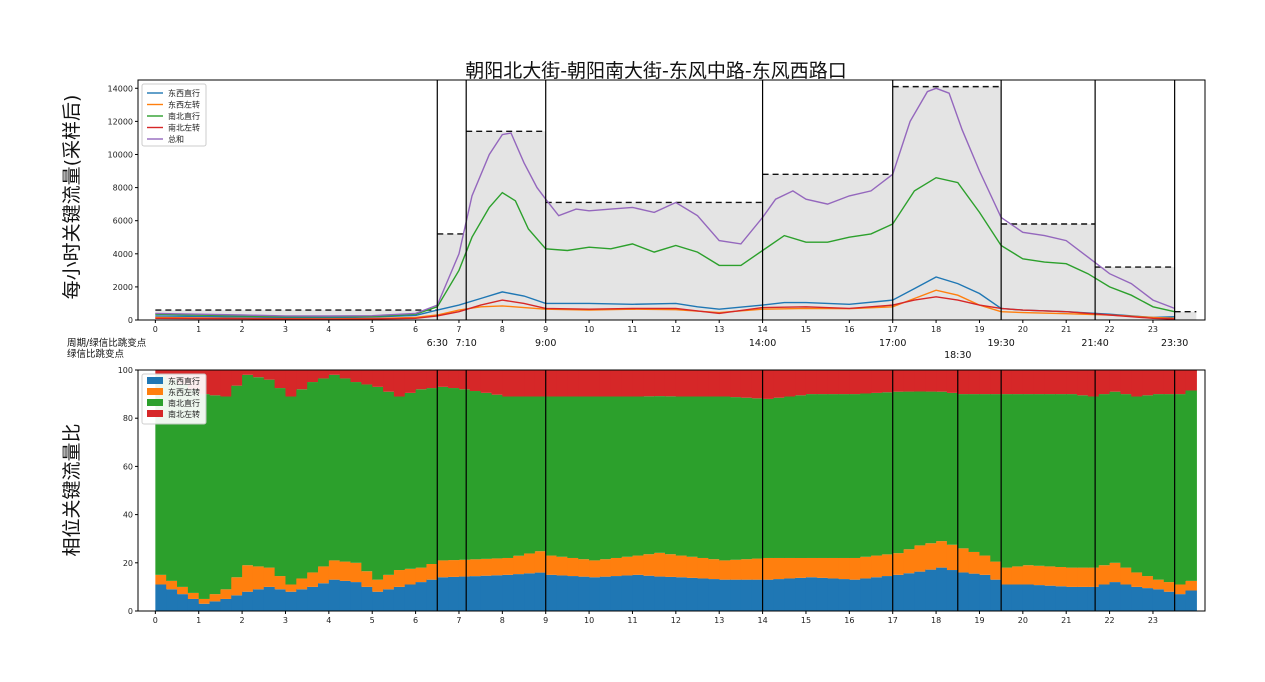 This screenshot has width=1265, height=682. I want to click on x-tick-label: 10, so click(589, 329).